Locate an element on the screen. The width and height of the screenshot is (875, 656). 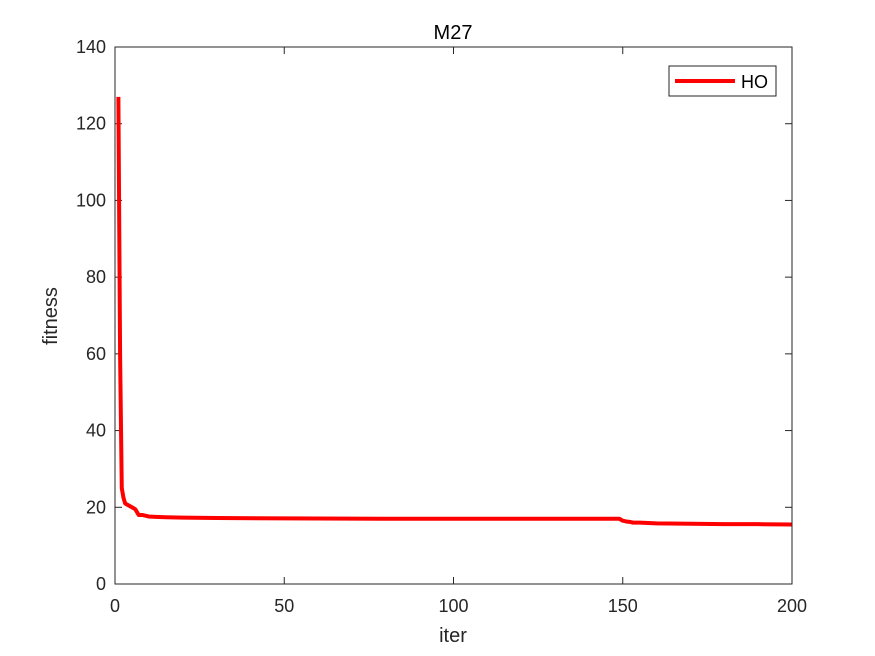
x-tick-label: 0 is located at coordinates (115, 606).